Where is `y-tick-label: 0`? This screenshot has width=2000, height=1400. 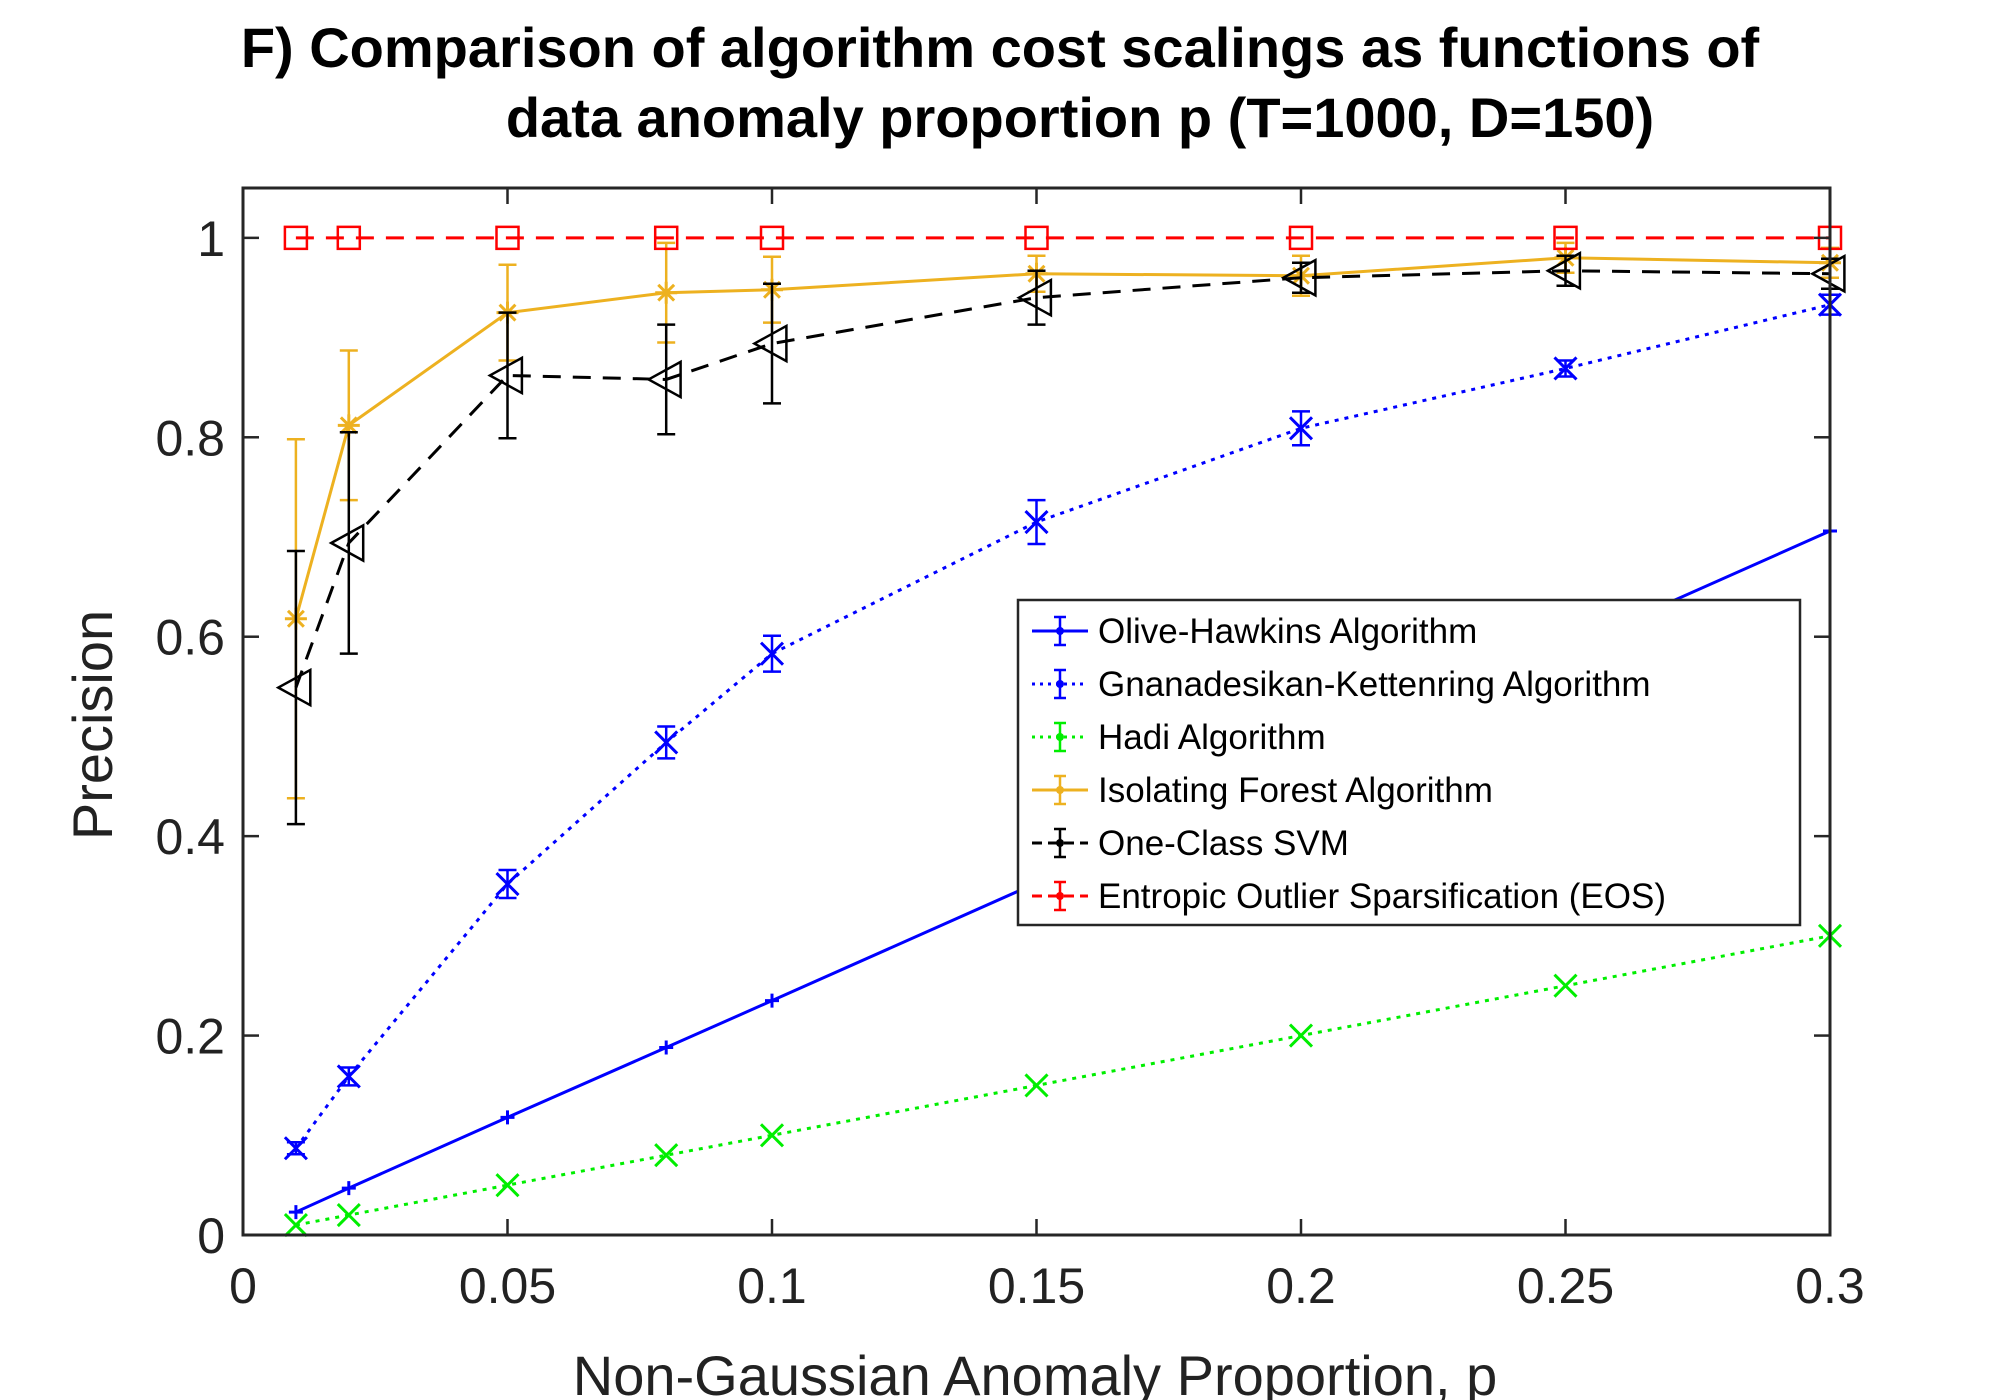
y-tick-label: 0 is located at coordinates (211, 1236).